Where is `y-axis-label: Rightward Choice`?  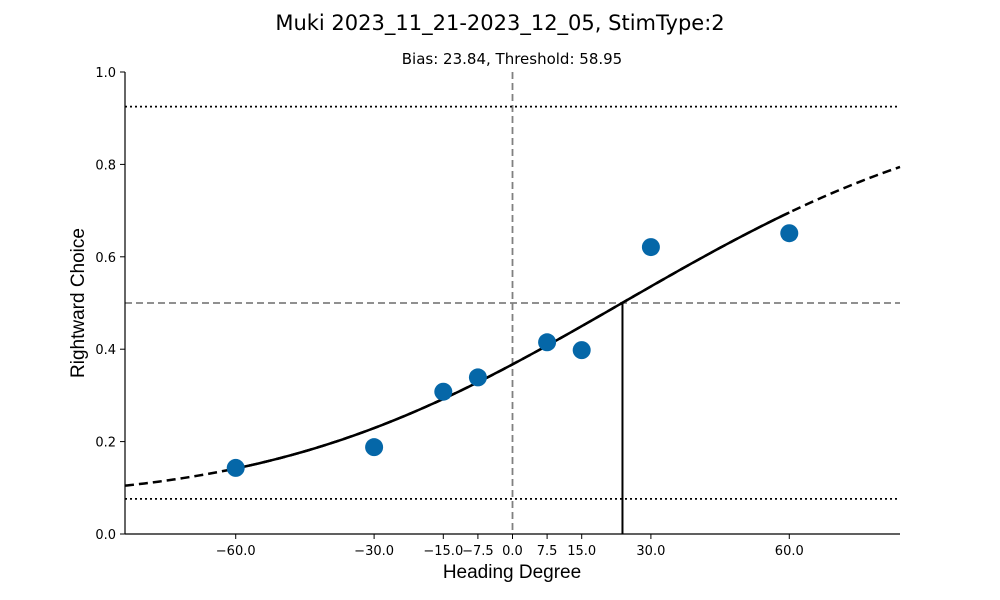
y-axis-label: Rightward Choice is located at coordinates (78, 303).